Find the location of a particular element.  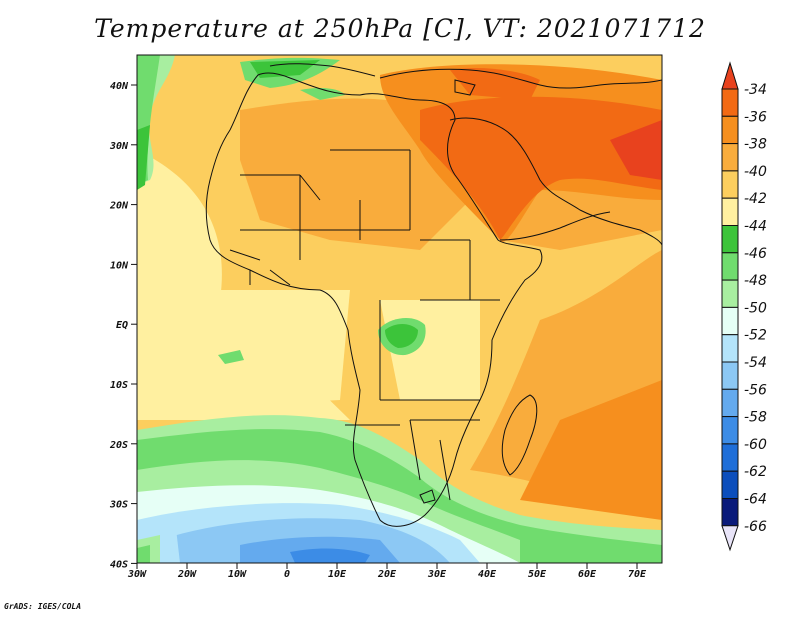

colorbar-label: -48 is located at coordinates (755, 281).